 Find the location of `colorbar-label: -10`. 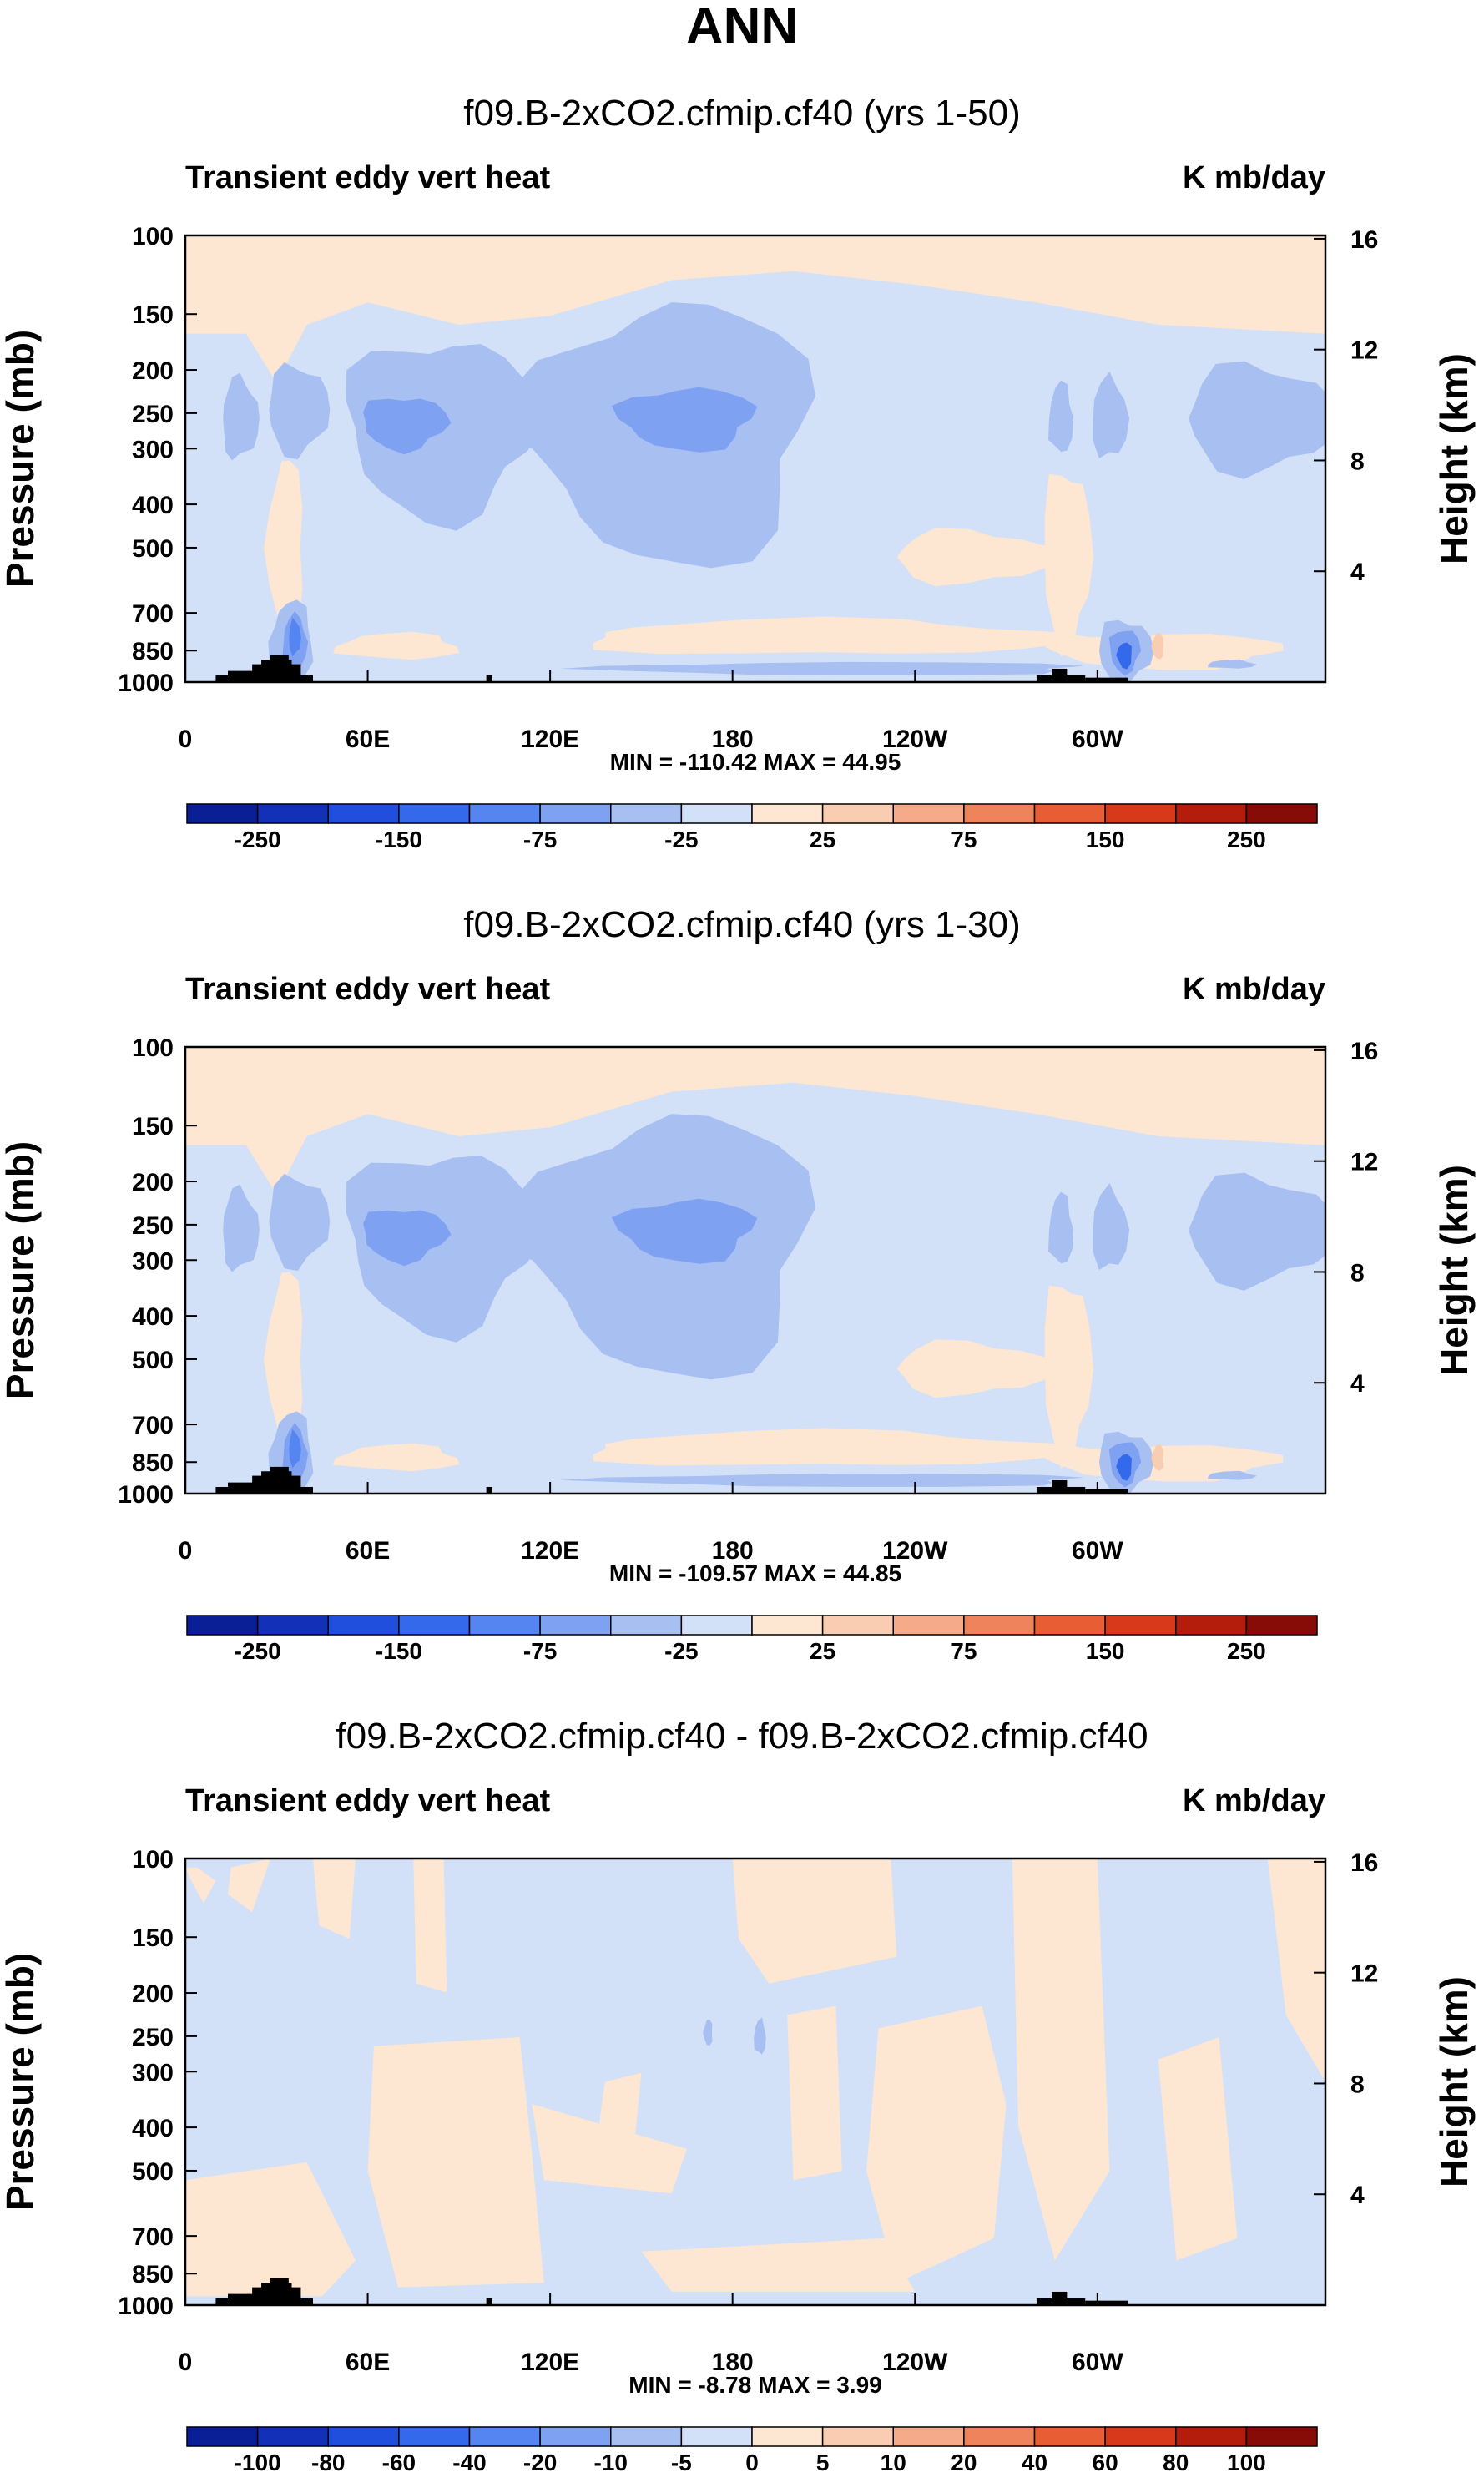

colorbar-label: -10 is located at coordinates (611, 2462).